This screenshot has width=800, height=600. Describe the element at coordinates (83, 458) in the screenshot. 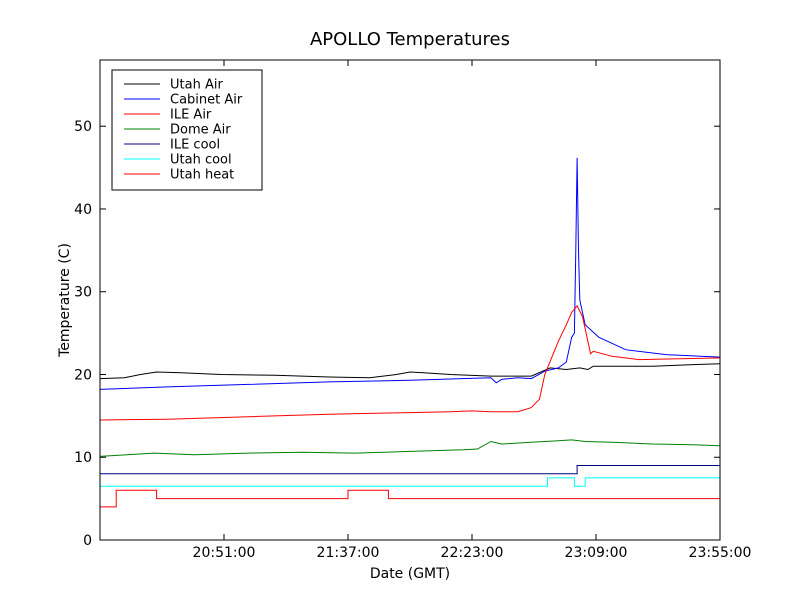

I see `y-tick-label: 10` at that location.